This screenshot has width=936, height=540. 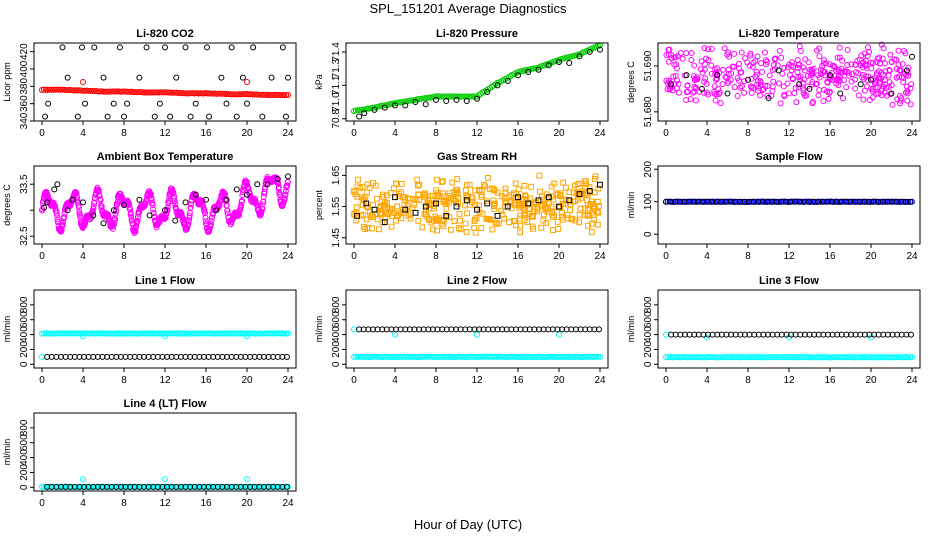 I want to click on panel-title: Ambient Box Temperature, so click(x=165, y=157).